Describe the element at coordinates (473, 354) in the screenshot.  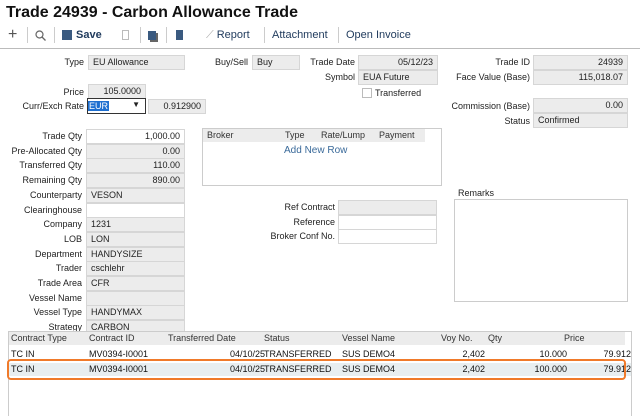
I see `table-cell: 2,402` at that location.